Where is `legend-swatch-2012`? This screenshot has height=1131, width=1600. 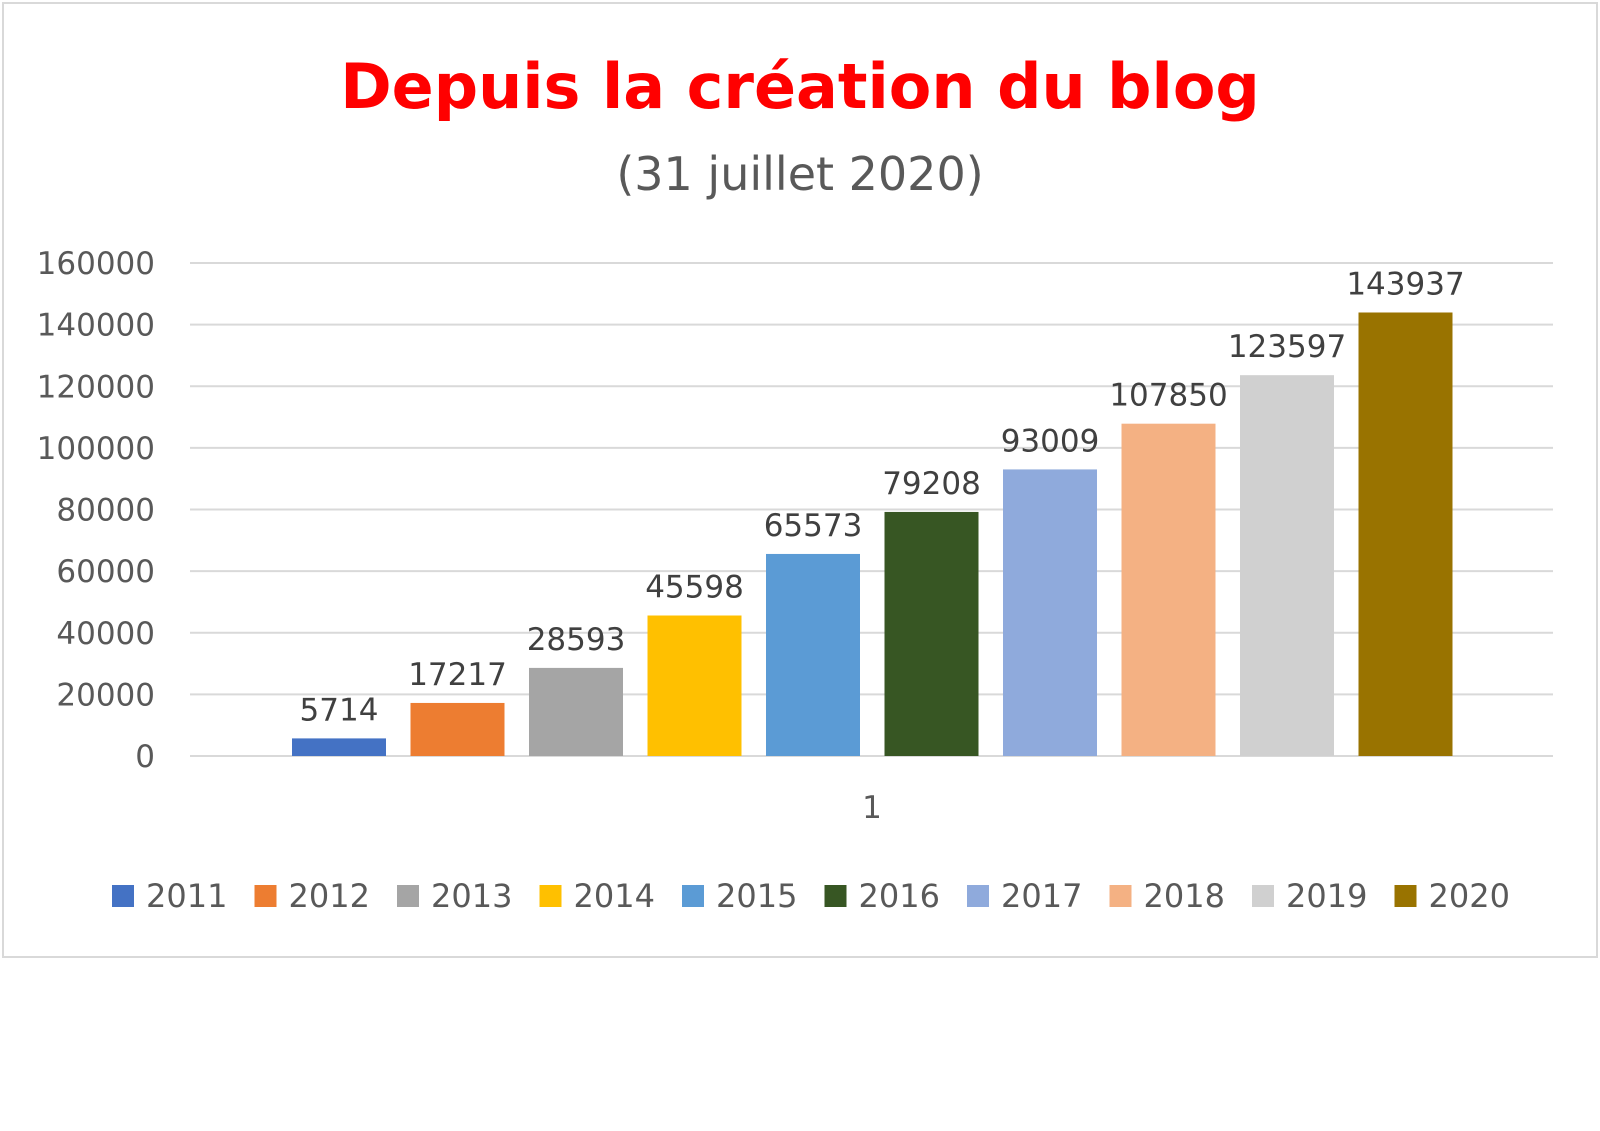
legend-swatch-2012 is located at coordinates (265, 896).